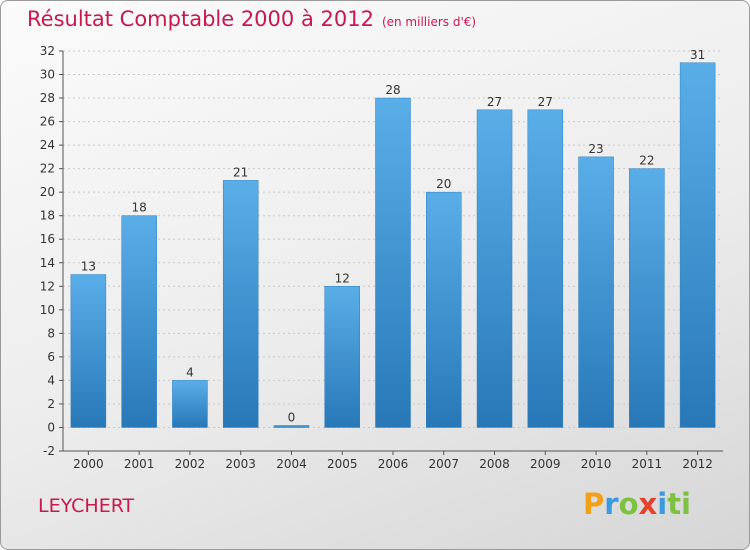 The width and height of the screenshot is (750, 550). Describe the element at coordinates (596, 464) in the screenshot. I see `x-tick-label: 2010` at that location.